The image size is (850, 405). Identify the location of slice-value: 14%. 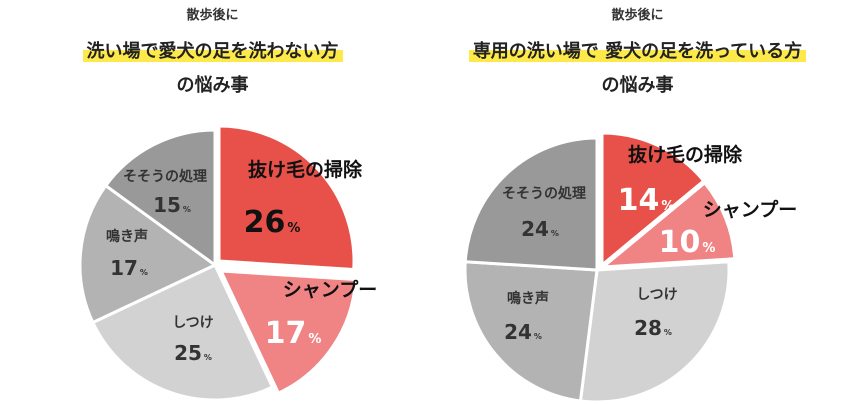
(646, 200).